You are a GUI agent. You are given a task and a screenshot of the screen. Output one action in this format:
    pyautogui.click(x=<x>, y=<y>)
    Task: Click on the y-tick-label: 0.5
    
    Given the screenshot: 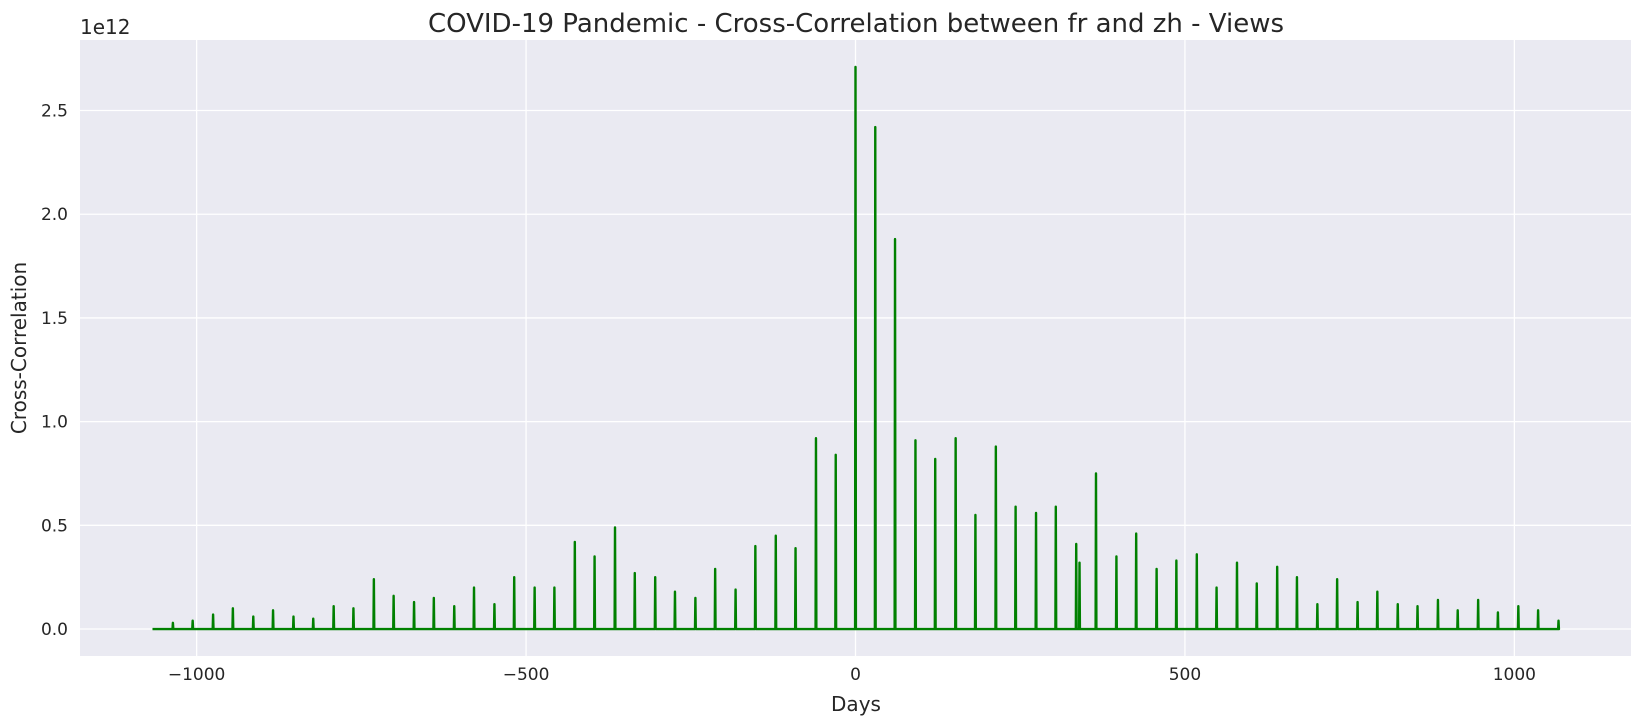 What is the action you would take?
    pyautogui.click(x=54, y=526)
    